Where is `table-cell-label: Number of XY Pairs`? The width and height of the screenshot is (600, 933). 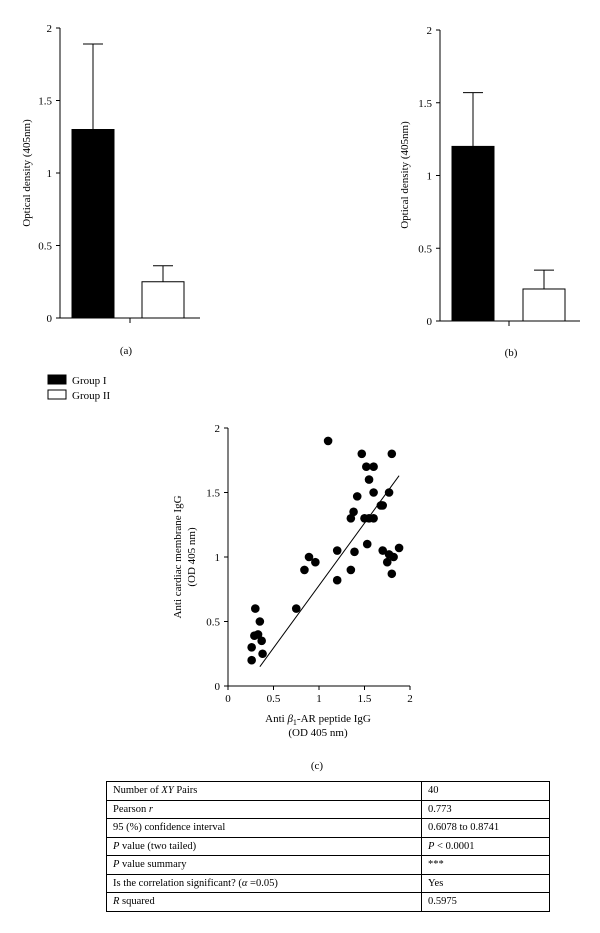
table-cell-label: Number of XY Pairs is located at coordinates (264, 791).